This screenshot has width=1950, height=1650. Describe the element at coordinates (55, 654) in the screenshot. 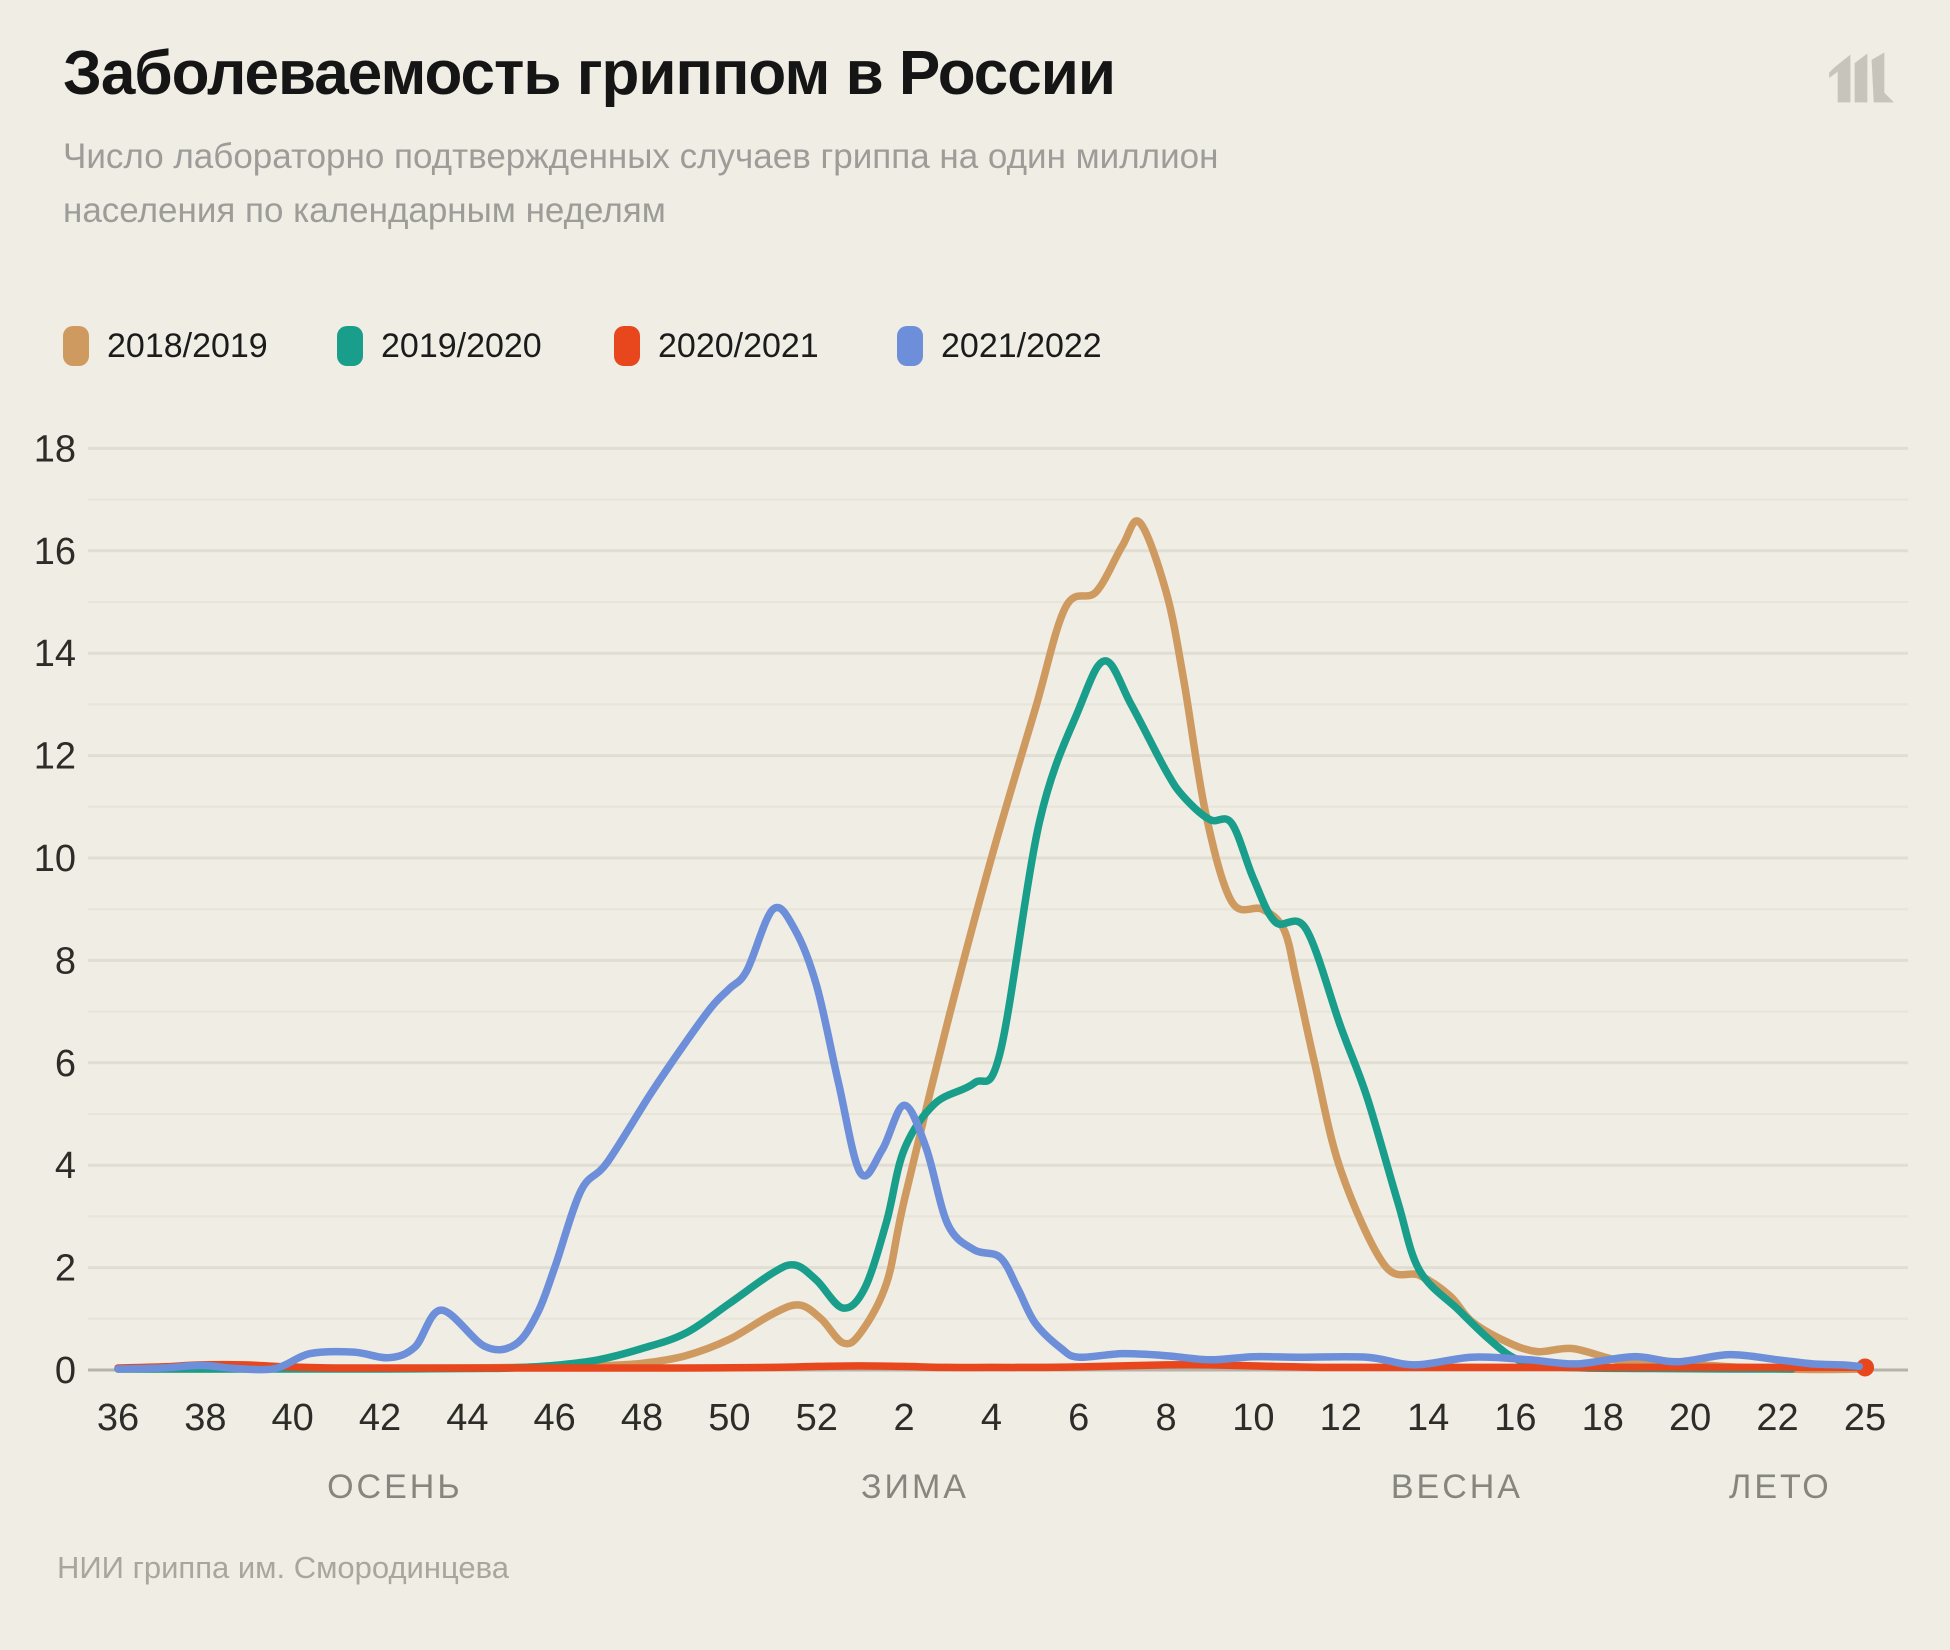

I see `y-tick-label: 14` at that location.